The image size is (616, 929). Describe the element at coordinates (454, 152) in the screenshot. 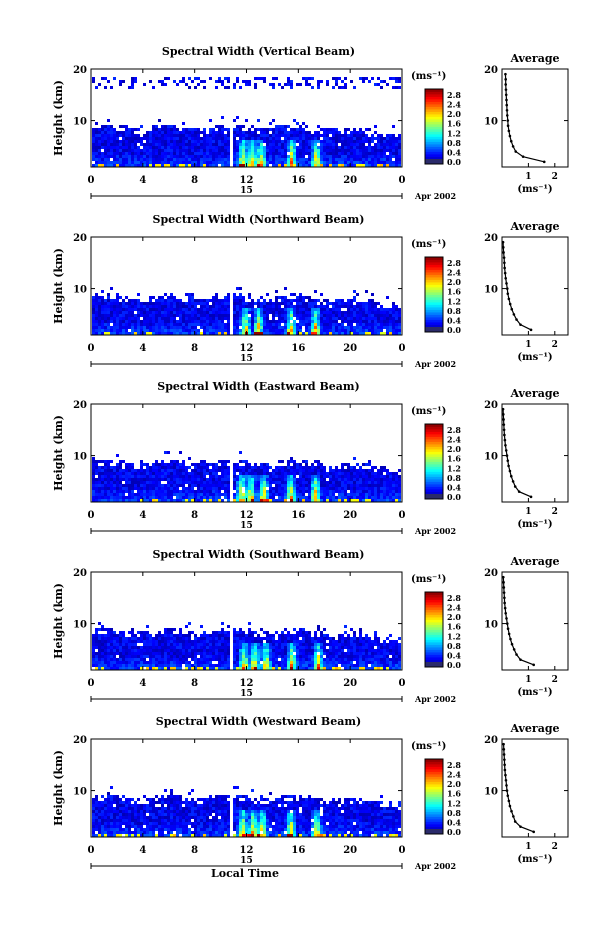

I see `colorbar-tick-label: 0.4` at that location.